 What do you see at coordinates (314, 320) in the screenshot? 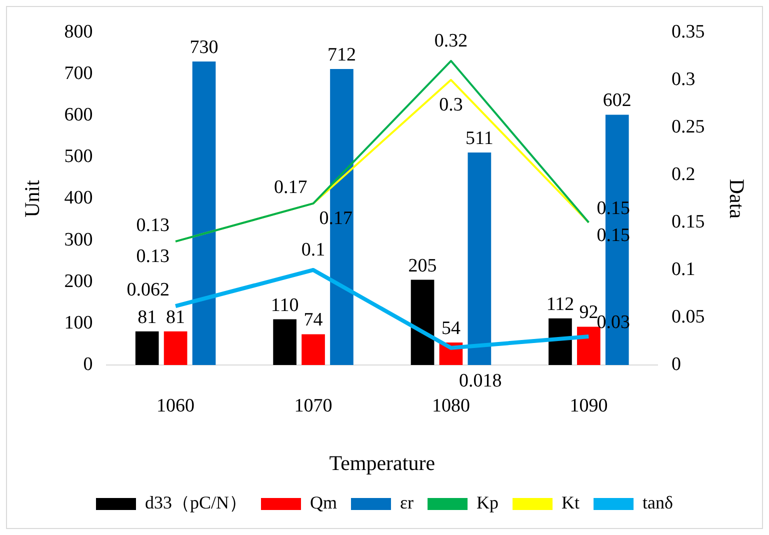
I see `data-label: 74` at bounding box center [314, 320].